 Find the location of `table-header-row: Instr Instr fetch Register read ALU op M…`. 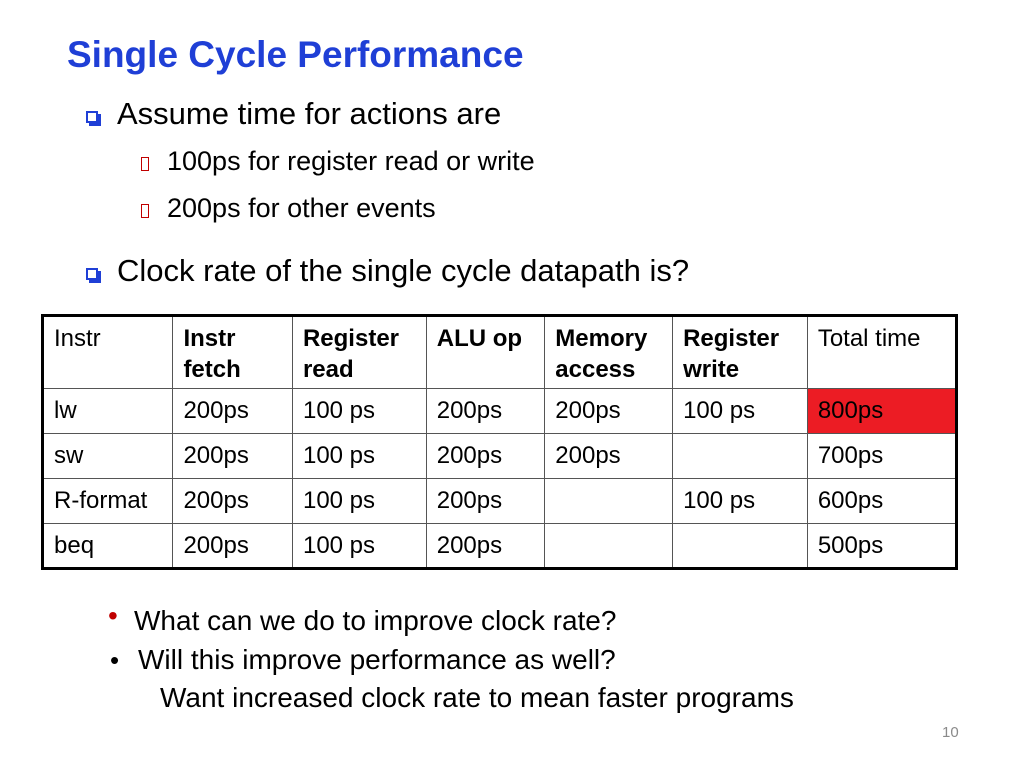

table-header-row: Instr Instr fetch Register read ALU op M… is located at coordinates (499, 352).